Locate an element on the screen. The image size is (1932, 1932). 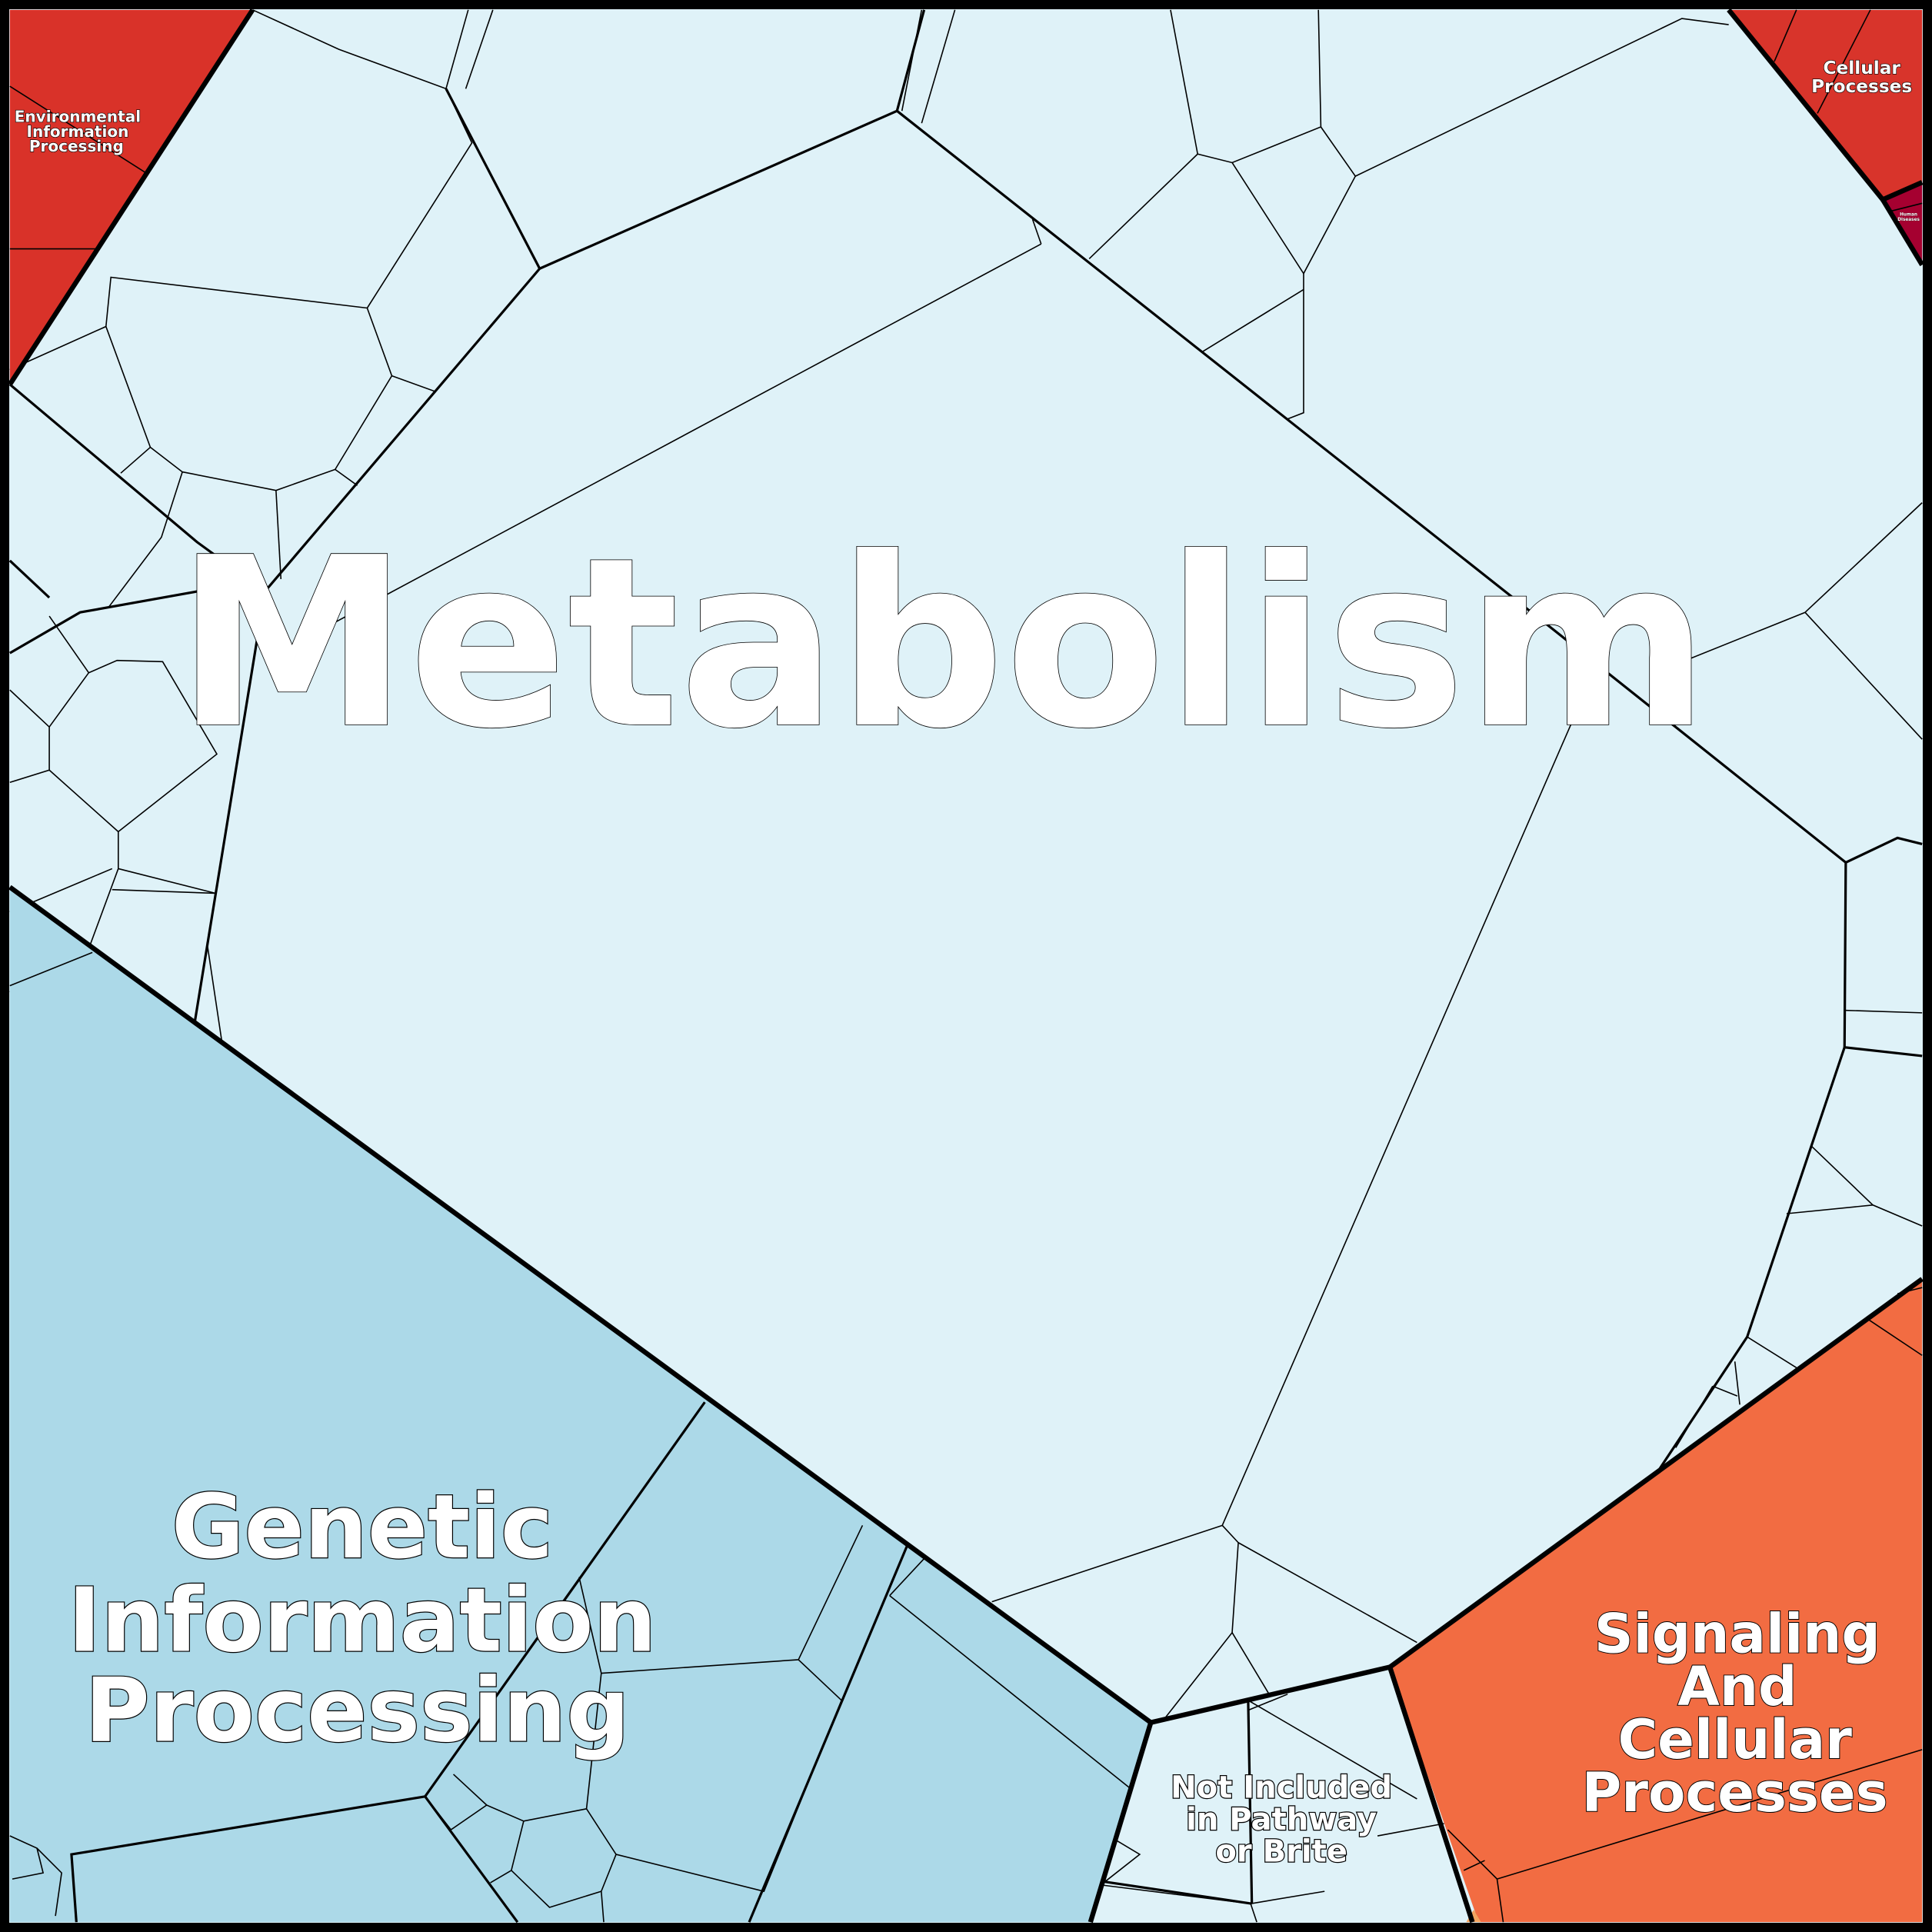
label-environmental-information-processing: Environmental Information Processing is located at coordinates (78, 131).